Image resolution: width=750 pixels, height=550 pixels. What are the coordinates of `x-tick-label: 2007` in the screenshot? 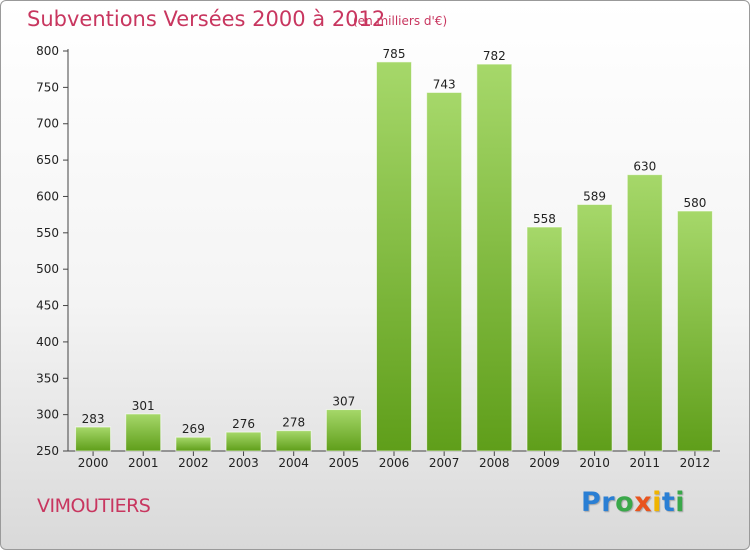 It's located at (444, 463).